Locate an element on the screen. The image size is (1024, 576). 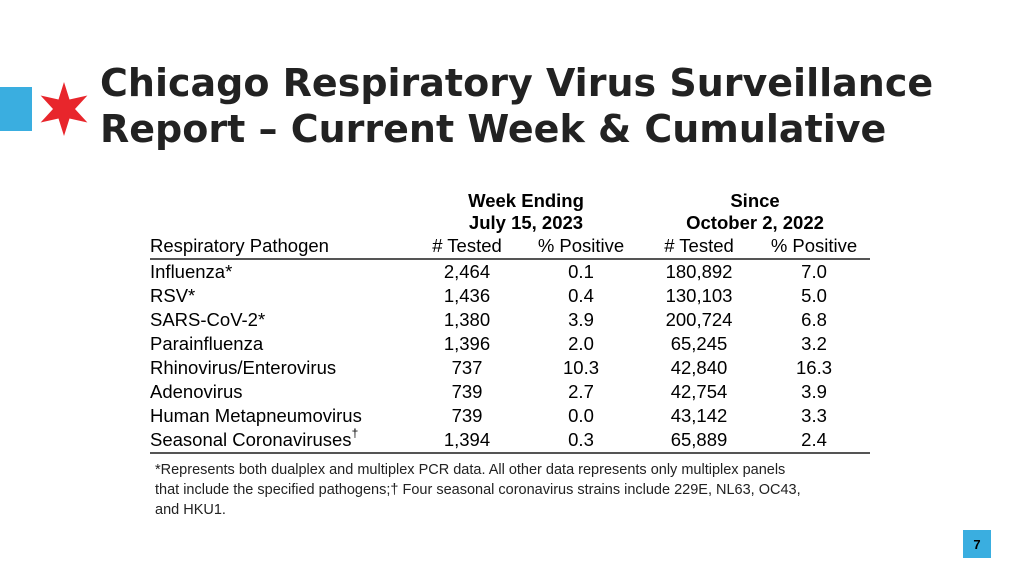
table-row: Parainfluenza 1,396 2.0 65,245 3.2 is located at coordinates (510, 344).